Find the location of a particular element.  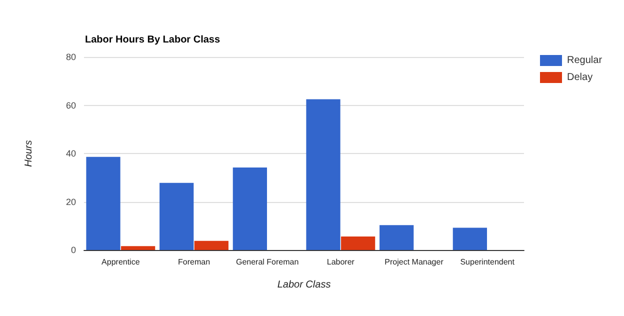

y-tick-label: 80 is located at coordinates (71, 57).